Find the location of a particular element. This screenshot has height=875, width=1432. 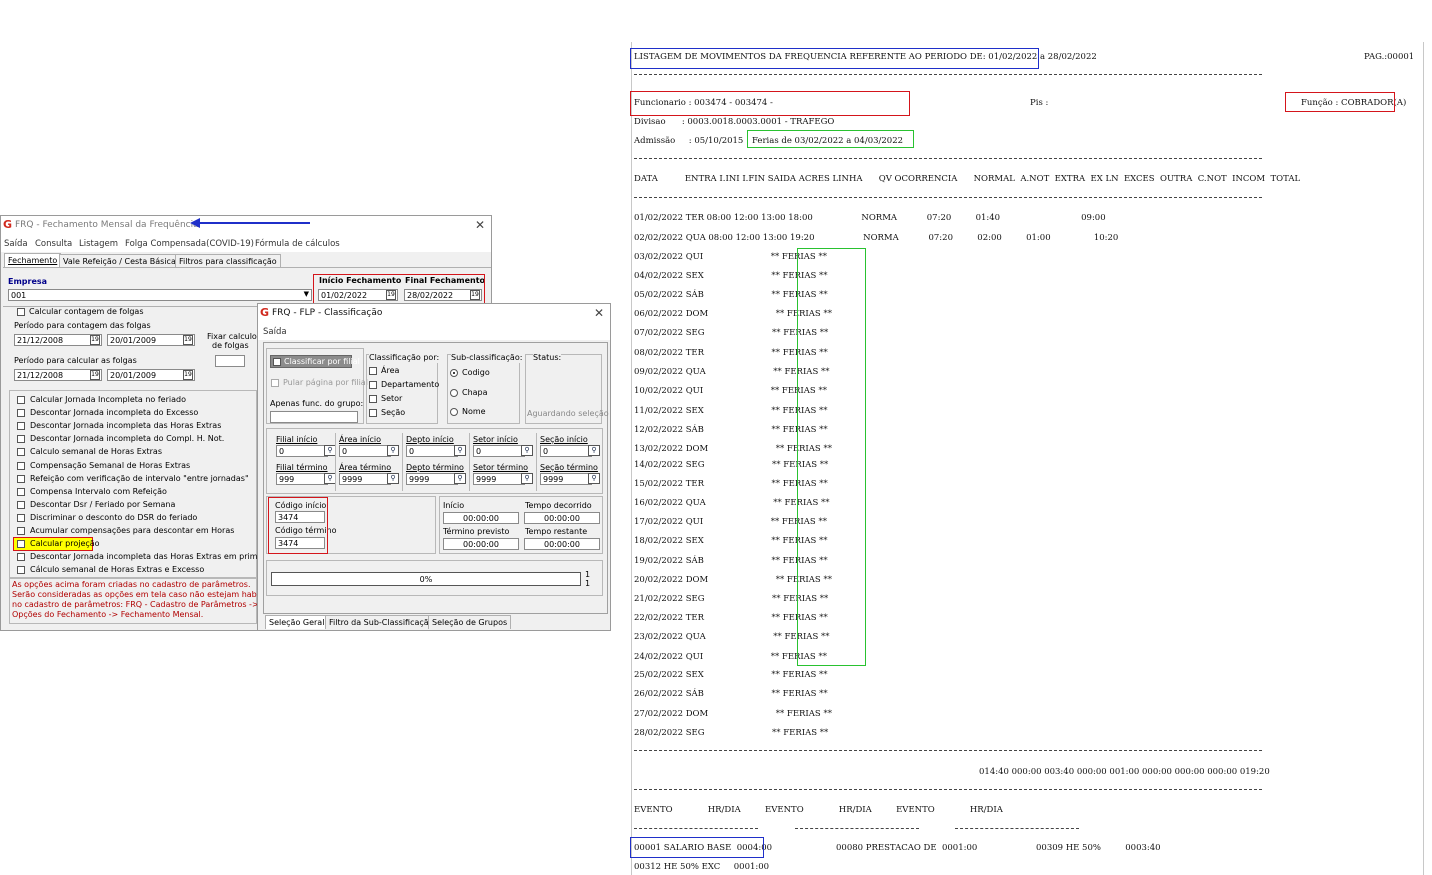

previsto-time: 00:00:00 is located at coordinates (481, 544).